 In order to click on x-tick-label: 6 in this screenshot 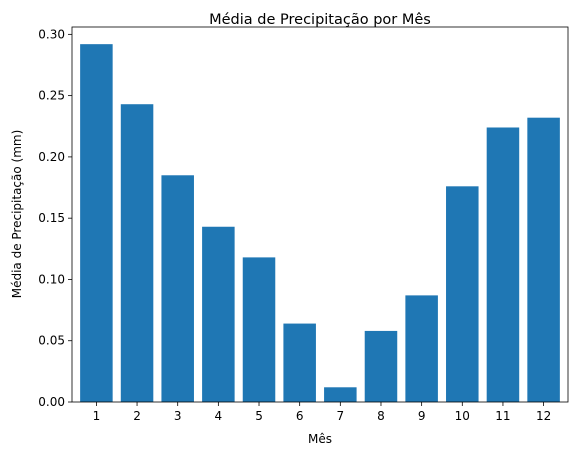, I will do `click(300, 416)`.